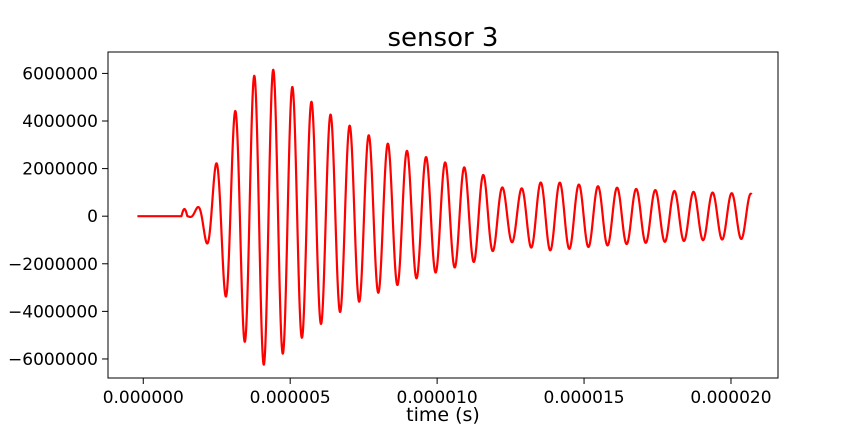 The height and width of the screenshot is (432, 864). Describe the element at coordinates (730, 398) in the screenshot. I see `x-tick-label: 0.000020` at that location.